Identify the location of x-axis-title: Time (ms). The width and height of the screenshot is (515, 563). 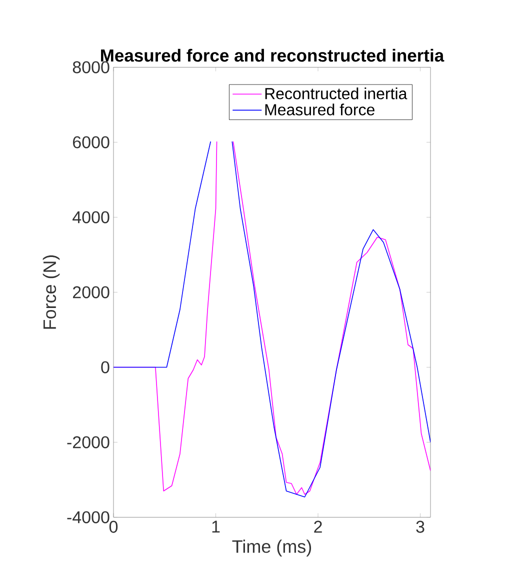
(272, 548).